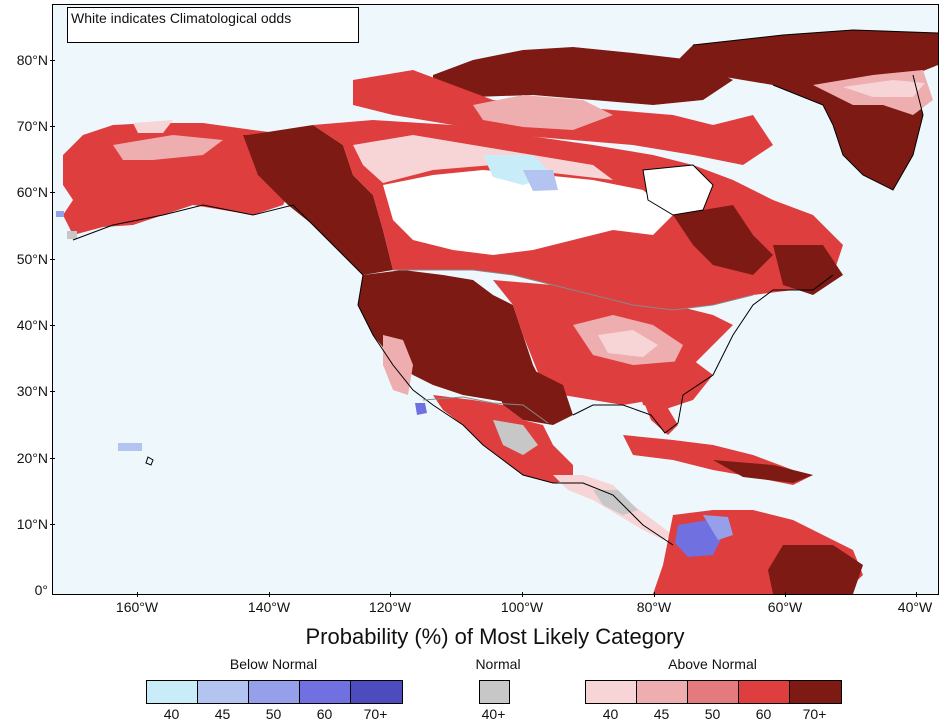 Image resolution: width=950 pixels, height=728 pixels. Describe the element at coordinates (72, 235) in the screenshot. I see `island-gray` at that location.